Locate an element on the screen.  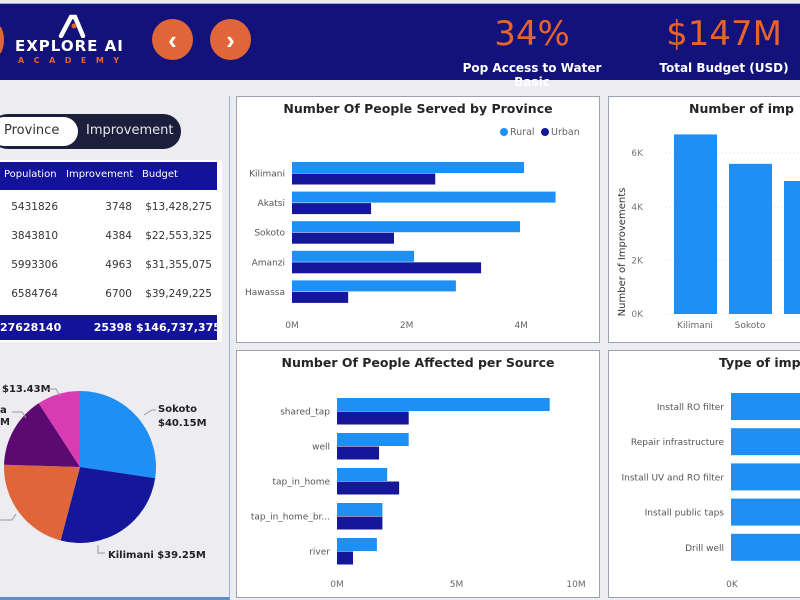
kpi-water-access-value: 34% is located at coordinates (532, 34).